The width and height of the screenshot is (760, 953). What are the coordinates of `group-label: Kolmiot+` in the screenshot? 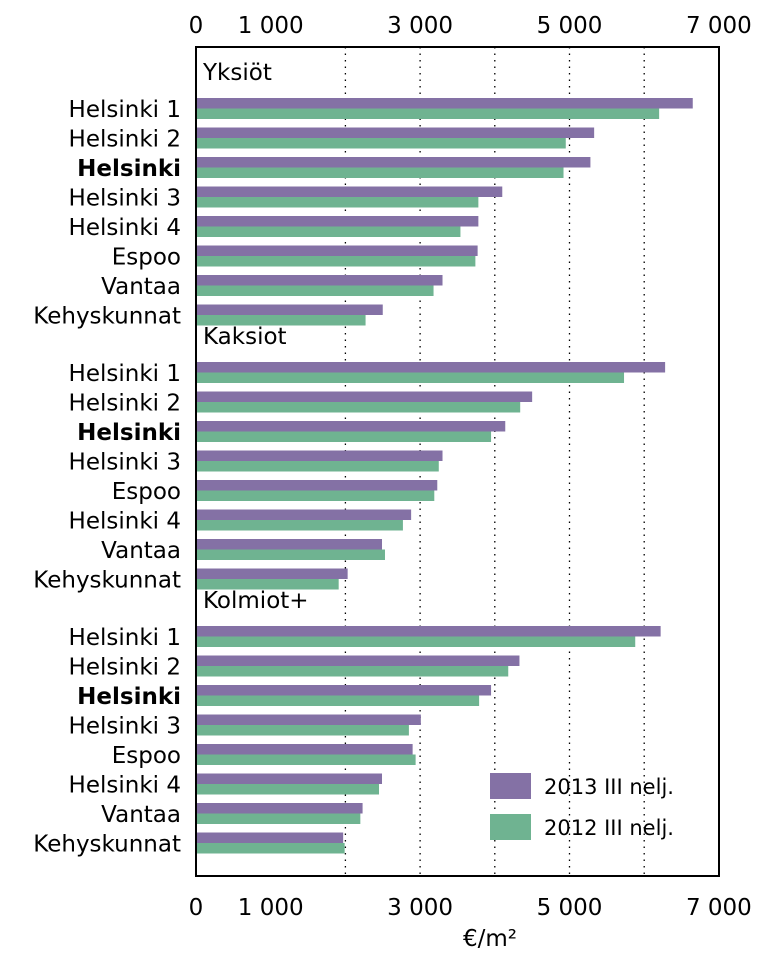 It's located at (256, 601).